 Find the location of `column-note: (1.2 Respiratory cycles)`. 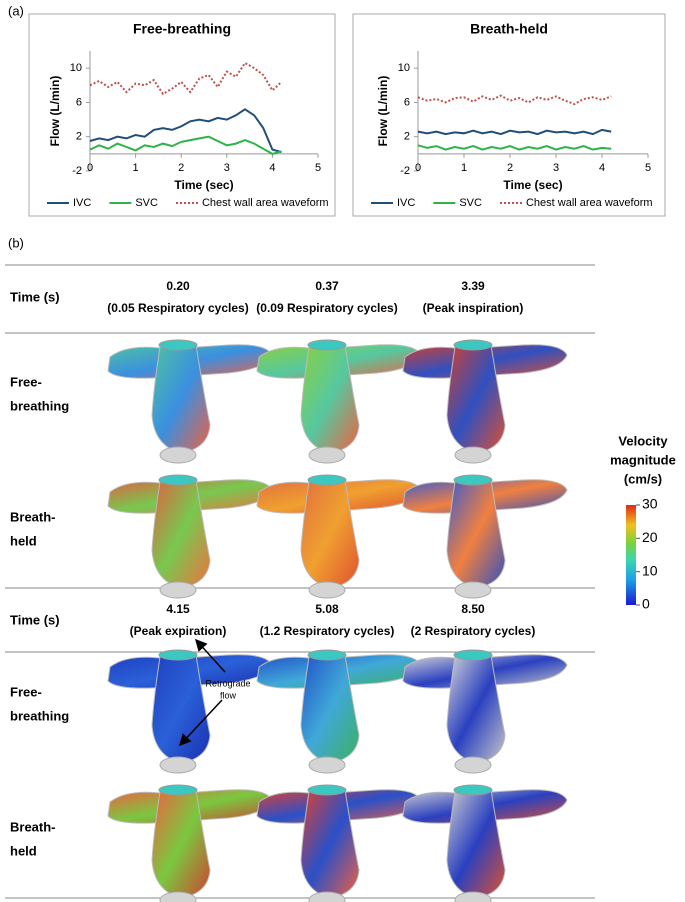

column-note: (1.2 Respiratory cycles) is located at coordinates (327, 631).